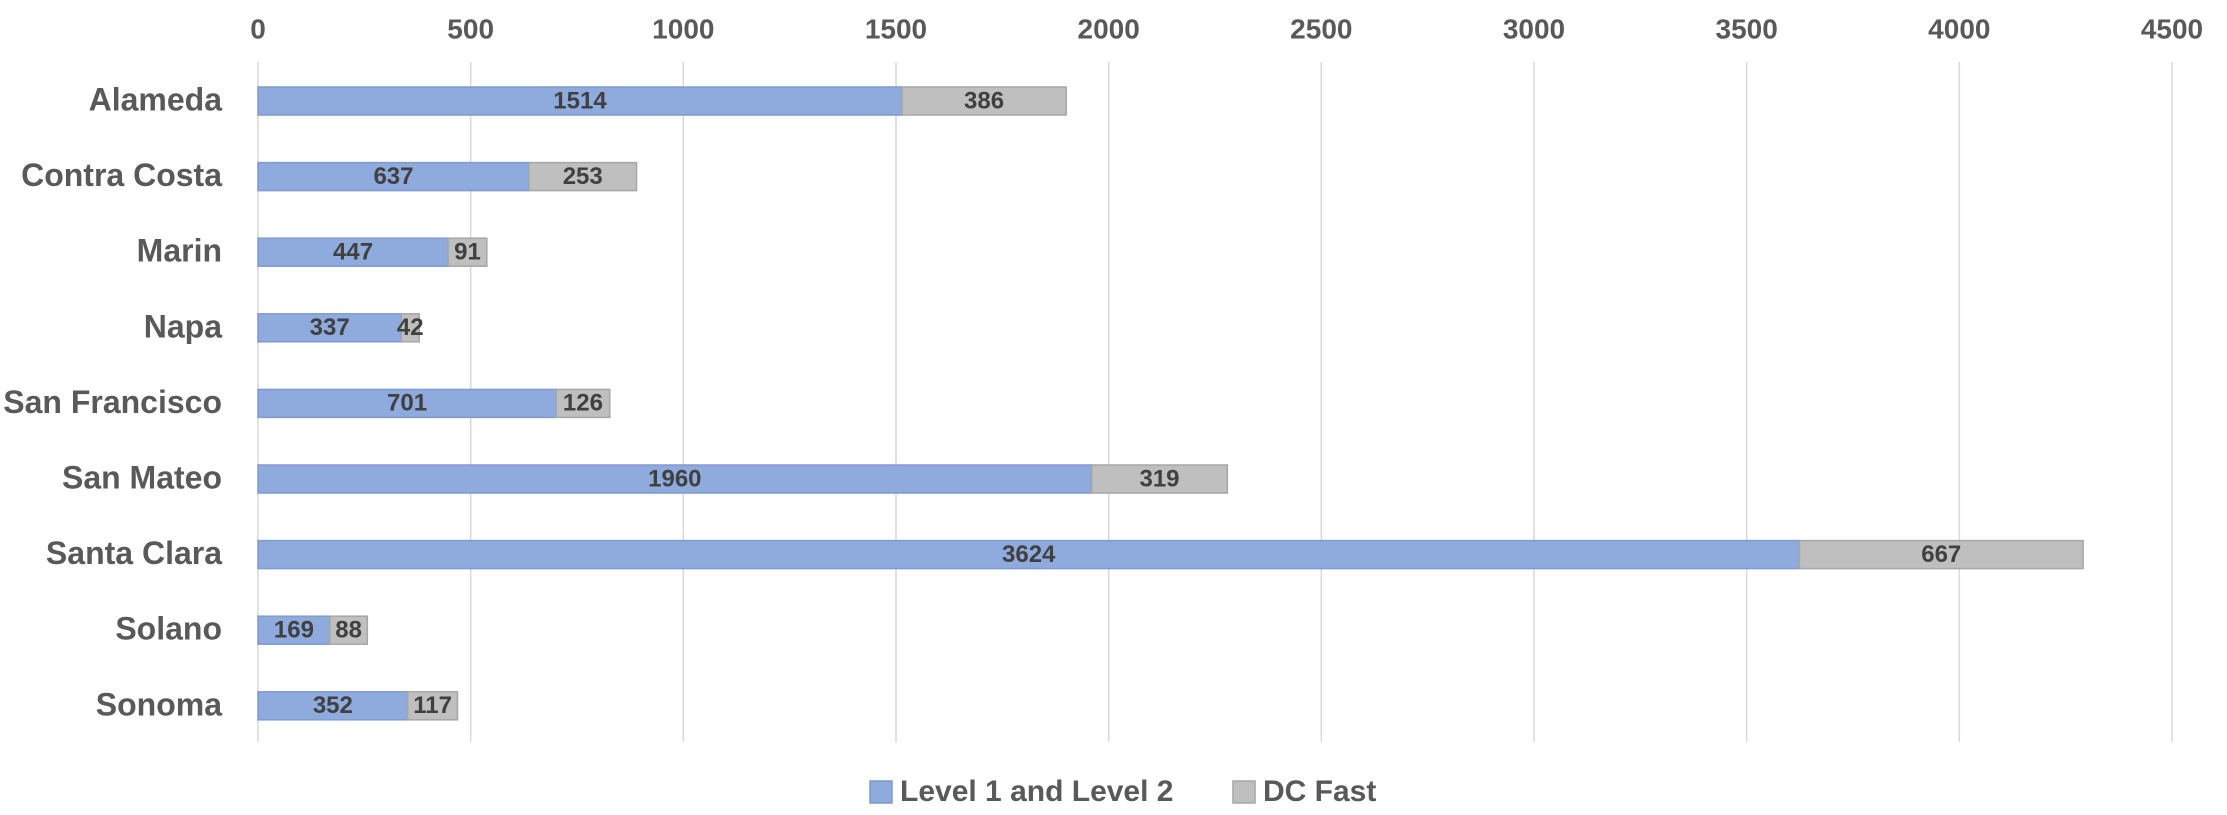  What do you see at coordinates (1109, 28) in the screenshot?
I see `x-tick-label: 2000` at bounding box center [1109, 28].